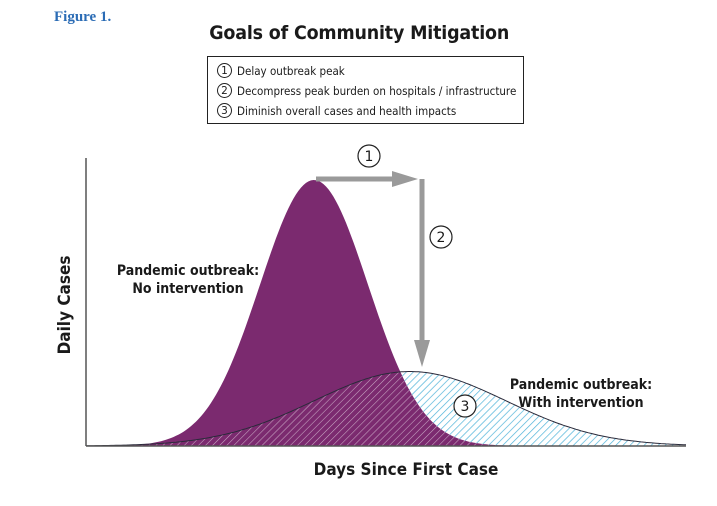  What do you see at coordinates (64, 305) in the screenshot?
I see `y-axis-label: Daily Cases` at bounding box center [64, 305].